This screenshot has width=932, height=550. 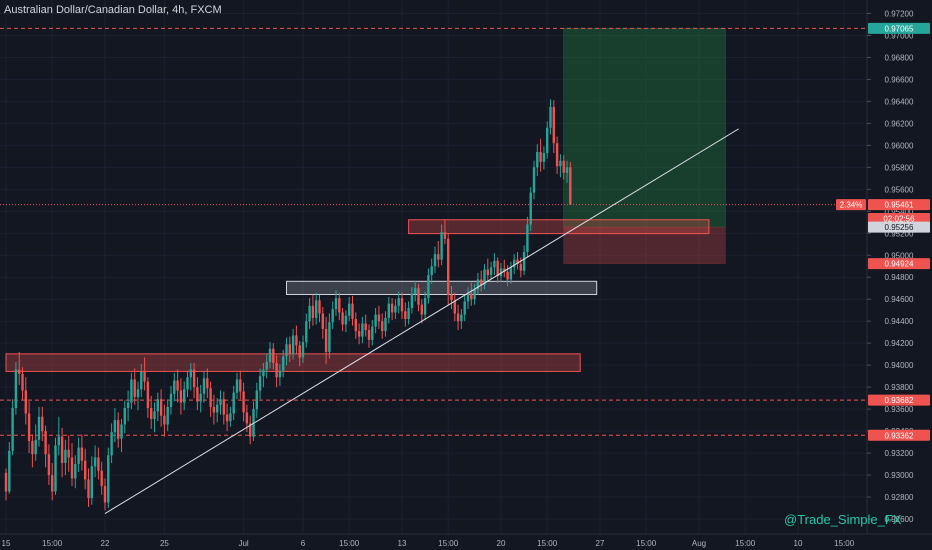 I want to click on price-tick-label: 0.94600, so click(x=899, y=299).